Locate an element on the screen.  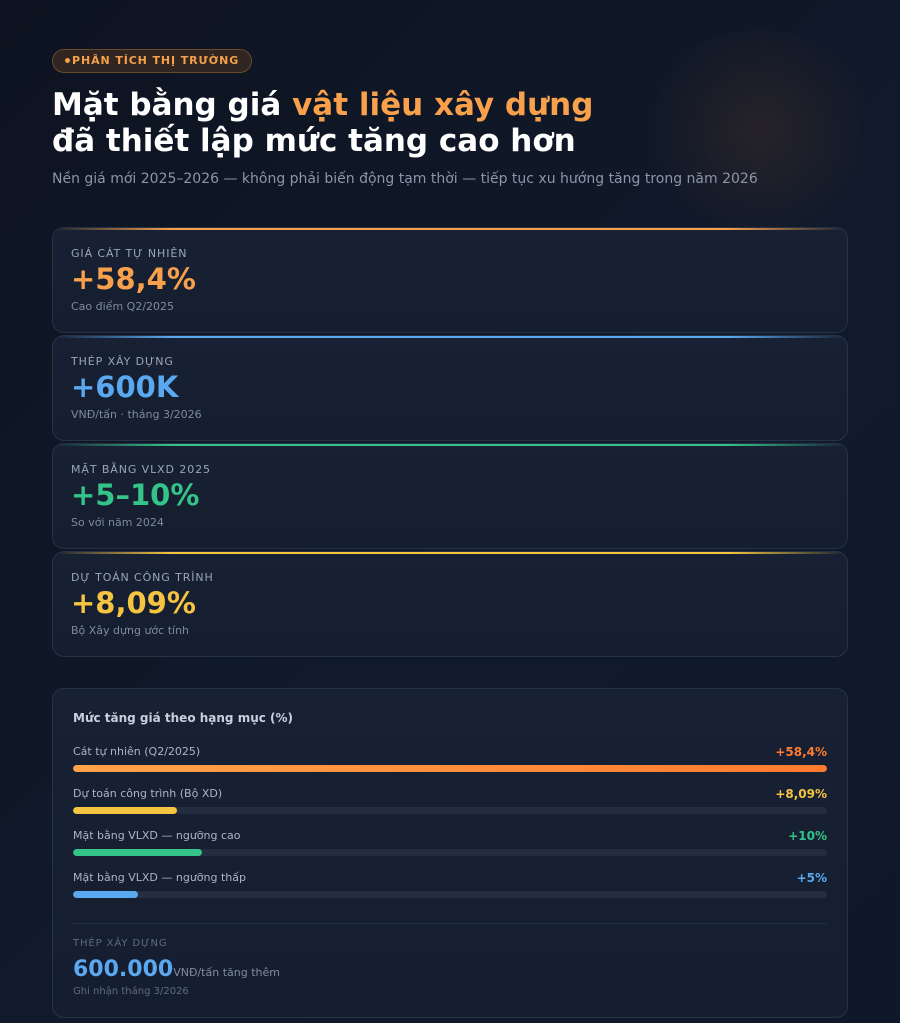
bar-category-label: Mặt bằng VLXD — ngưỡng cao is located at coordinates (157, 835).